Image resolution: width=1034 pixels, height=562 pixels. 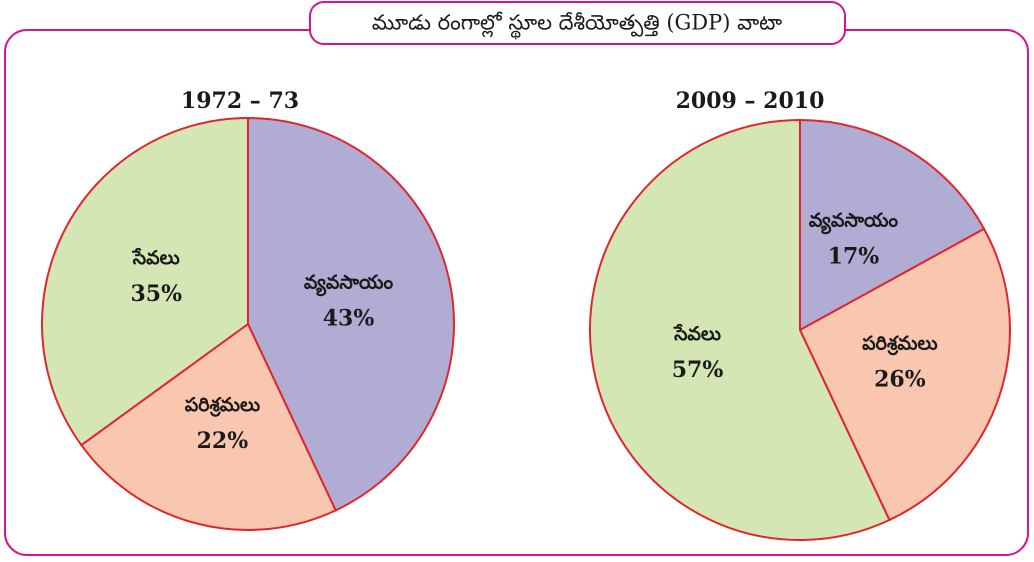 I want to click on pie-title: 1972 – 73, so click(x=240, y=101).